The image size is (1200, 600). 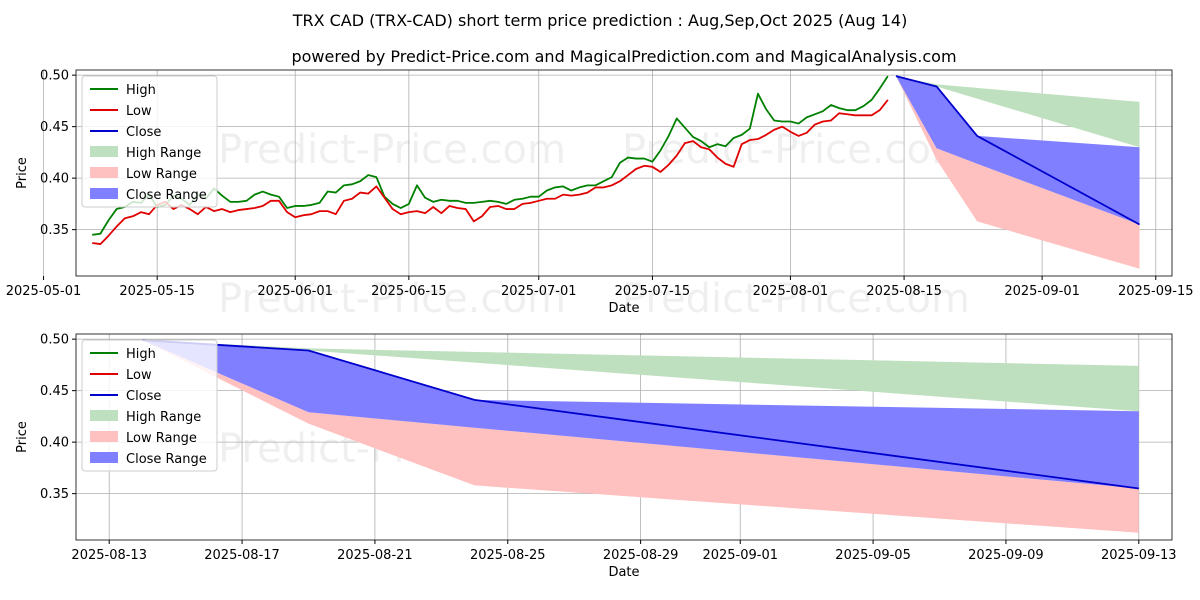 I want to click on x-tick-label: 2025-09-09, so click(x=1006, y=555).